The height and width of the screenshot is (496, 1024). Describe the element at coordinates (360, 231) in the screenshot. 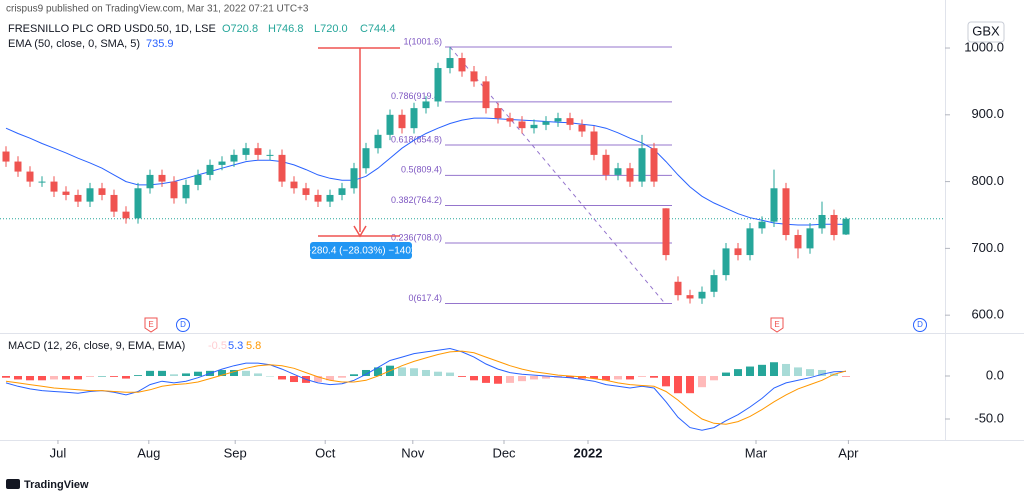

I see `measure-arrowhead` at that location.